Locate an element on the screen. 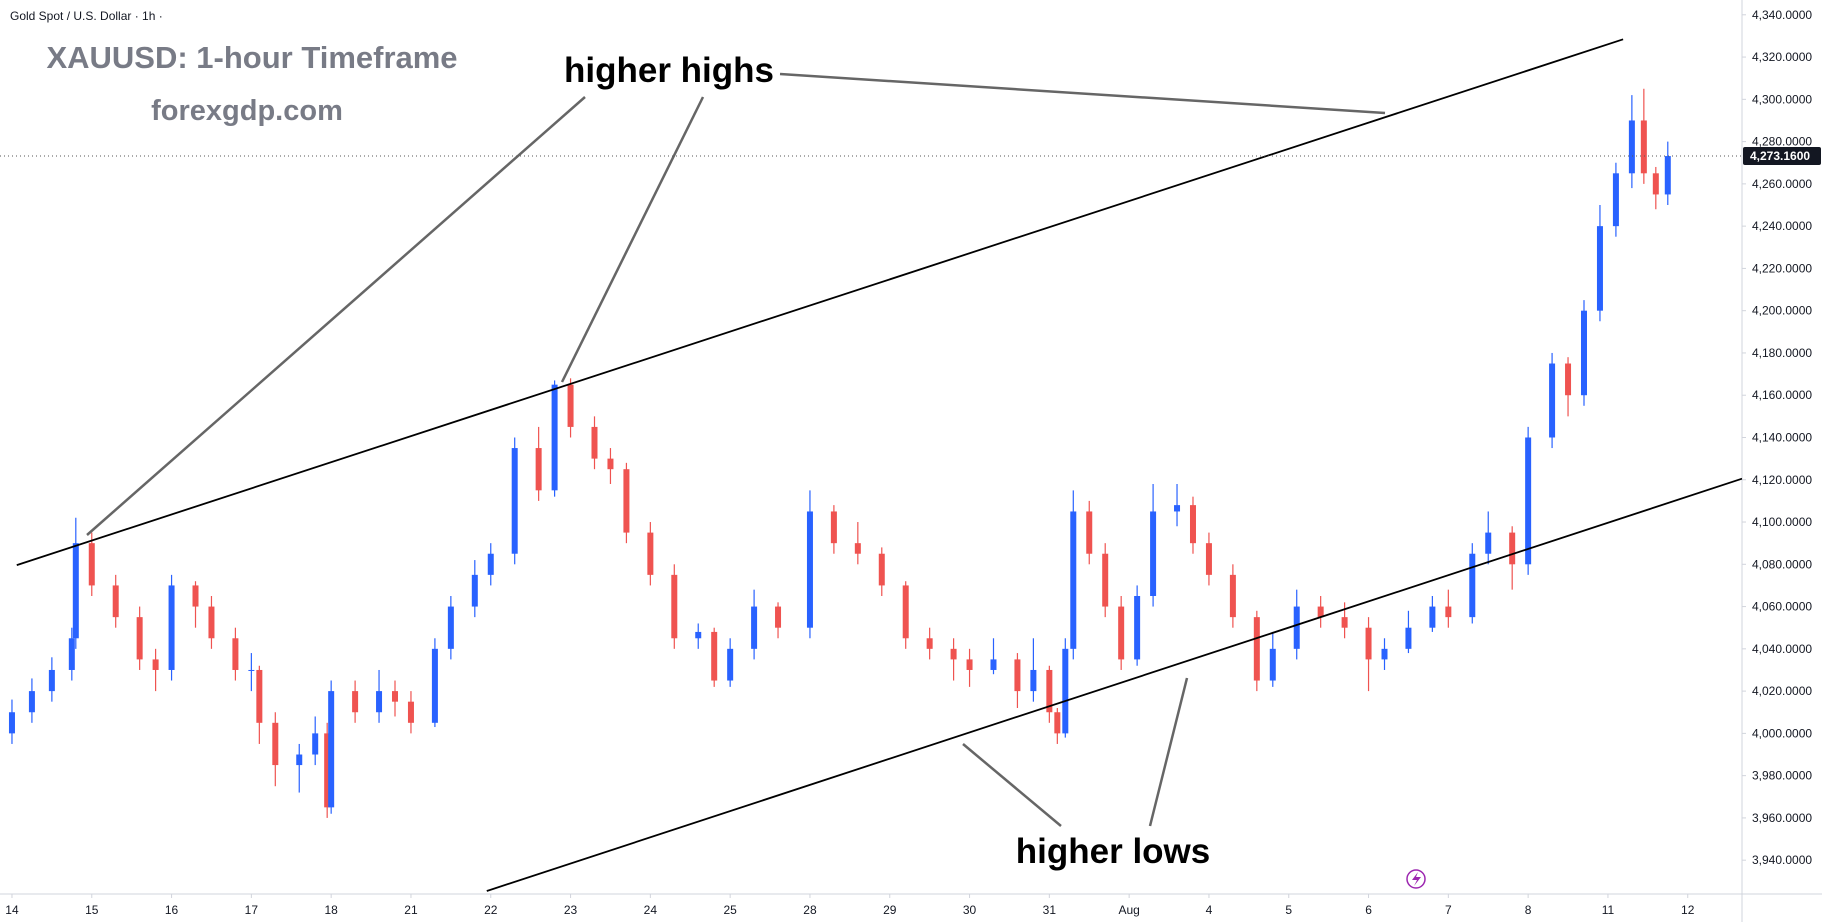  y-tick-label: 4,000.0000 is located at coordinates (1782, 733).